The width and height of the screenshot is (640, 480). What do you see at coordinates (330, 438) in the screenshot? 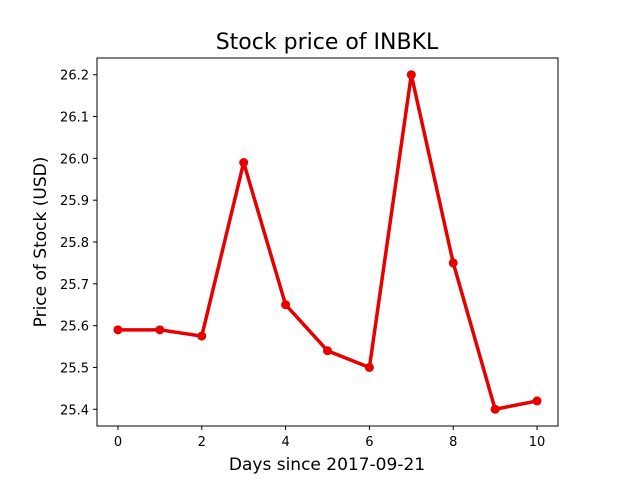
I see `x-axis: 0 2 4 6 8 10` at bounding box center [330, 438].